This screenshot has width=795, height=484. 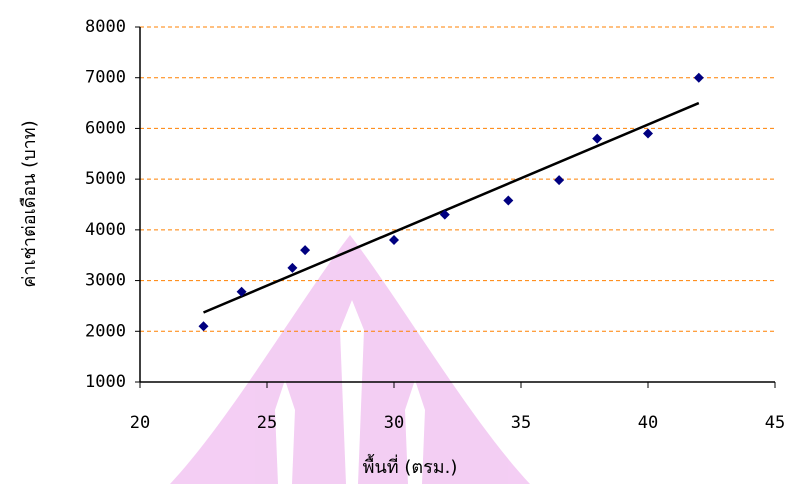 What do you see at coordinates (105, 78) in the screenshot?
I see `y-tick-label: 7000` at bounding box center [105, 78].